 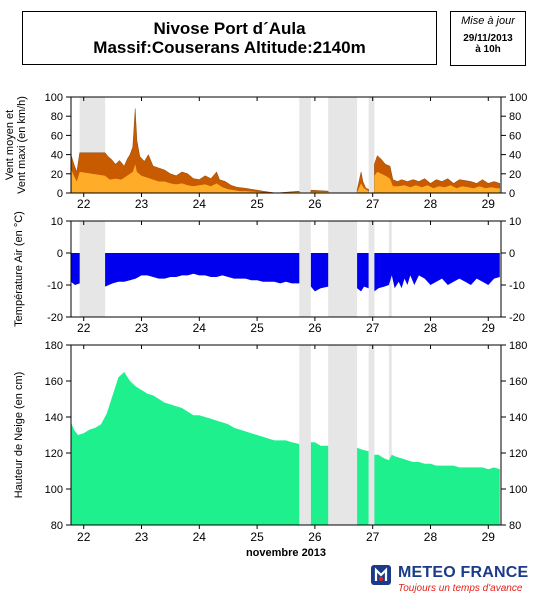 I want to click on logo-tagline: Toujours un temps d'avance, so click(x=460, y=588).